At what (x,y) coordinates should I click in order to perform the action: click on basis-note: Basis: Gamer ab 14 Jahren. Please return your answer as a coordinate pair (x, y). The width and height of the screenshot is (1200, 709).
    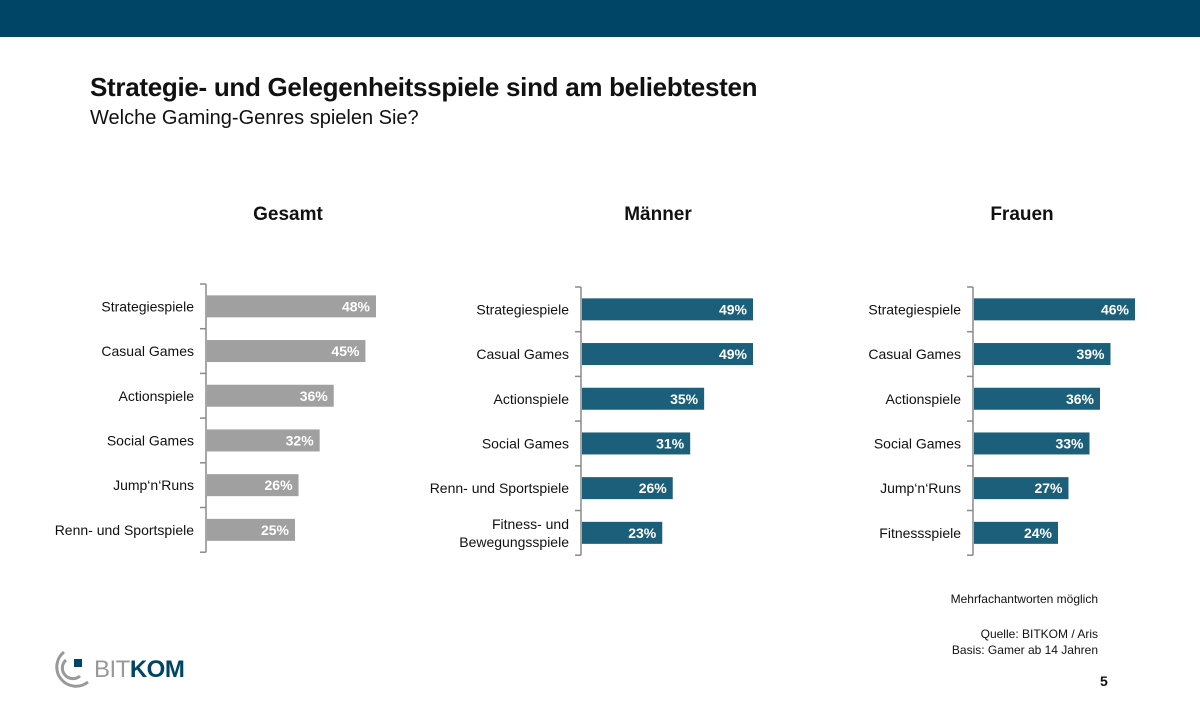
    Looking at the image, I should click on (1024, 650).